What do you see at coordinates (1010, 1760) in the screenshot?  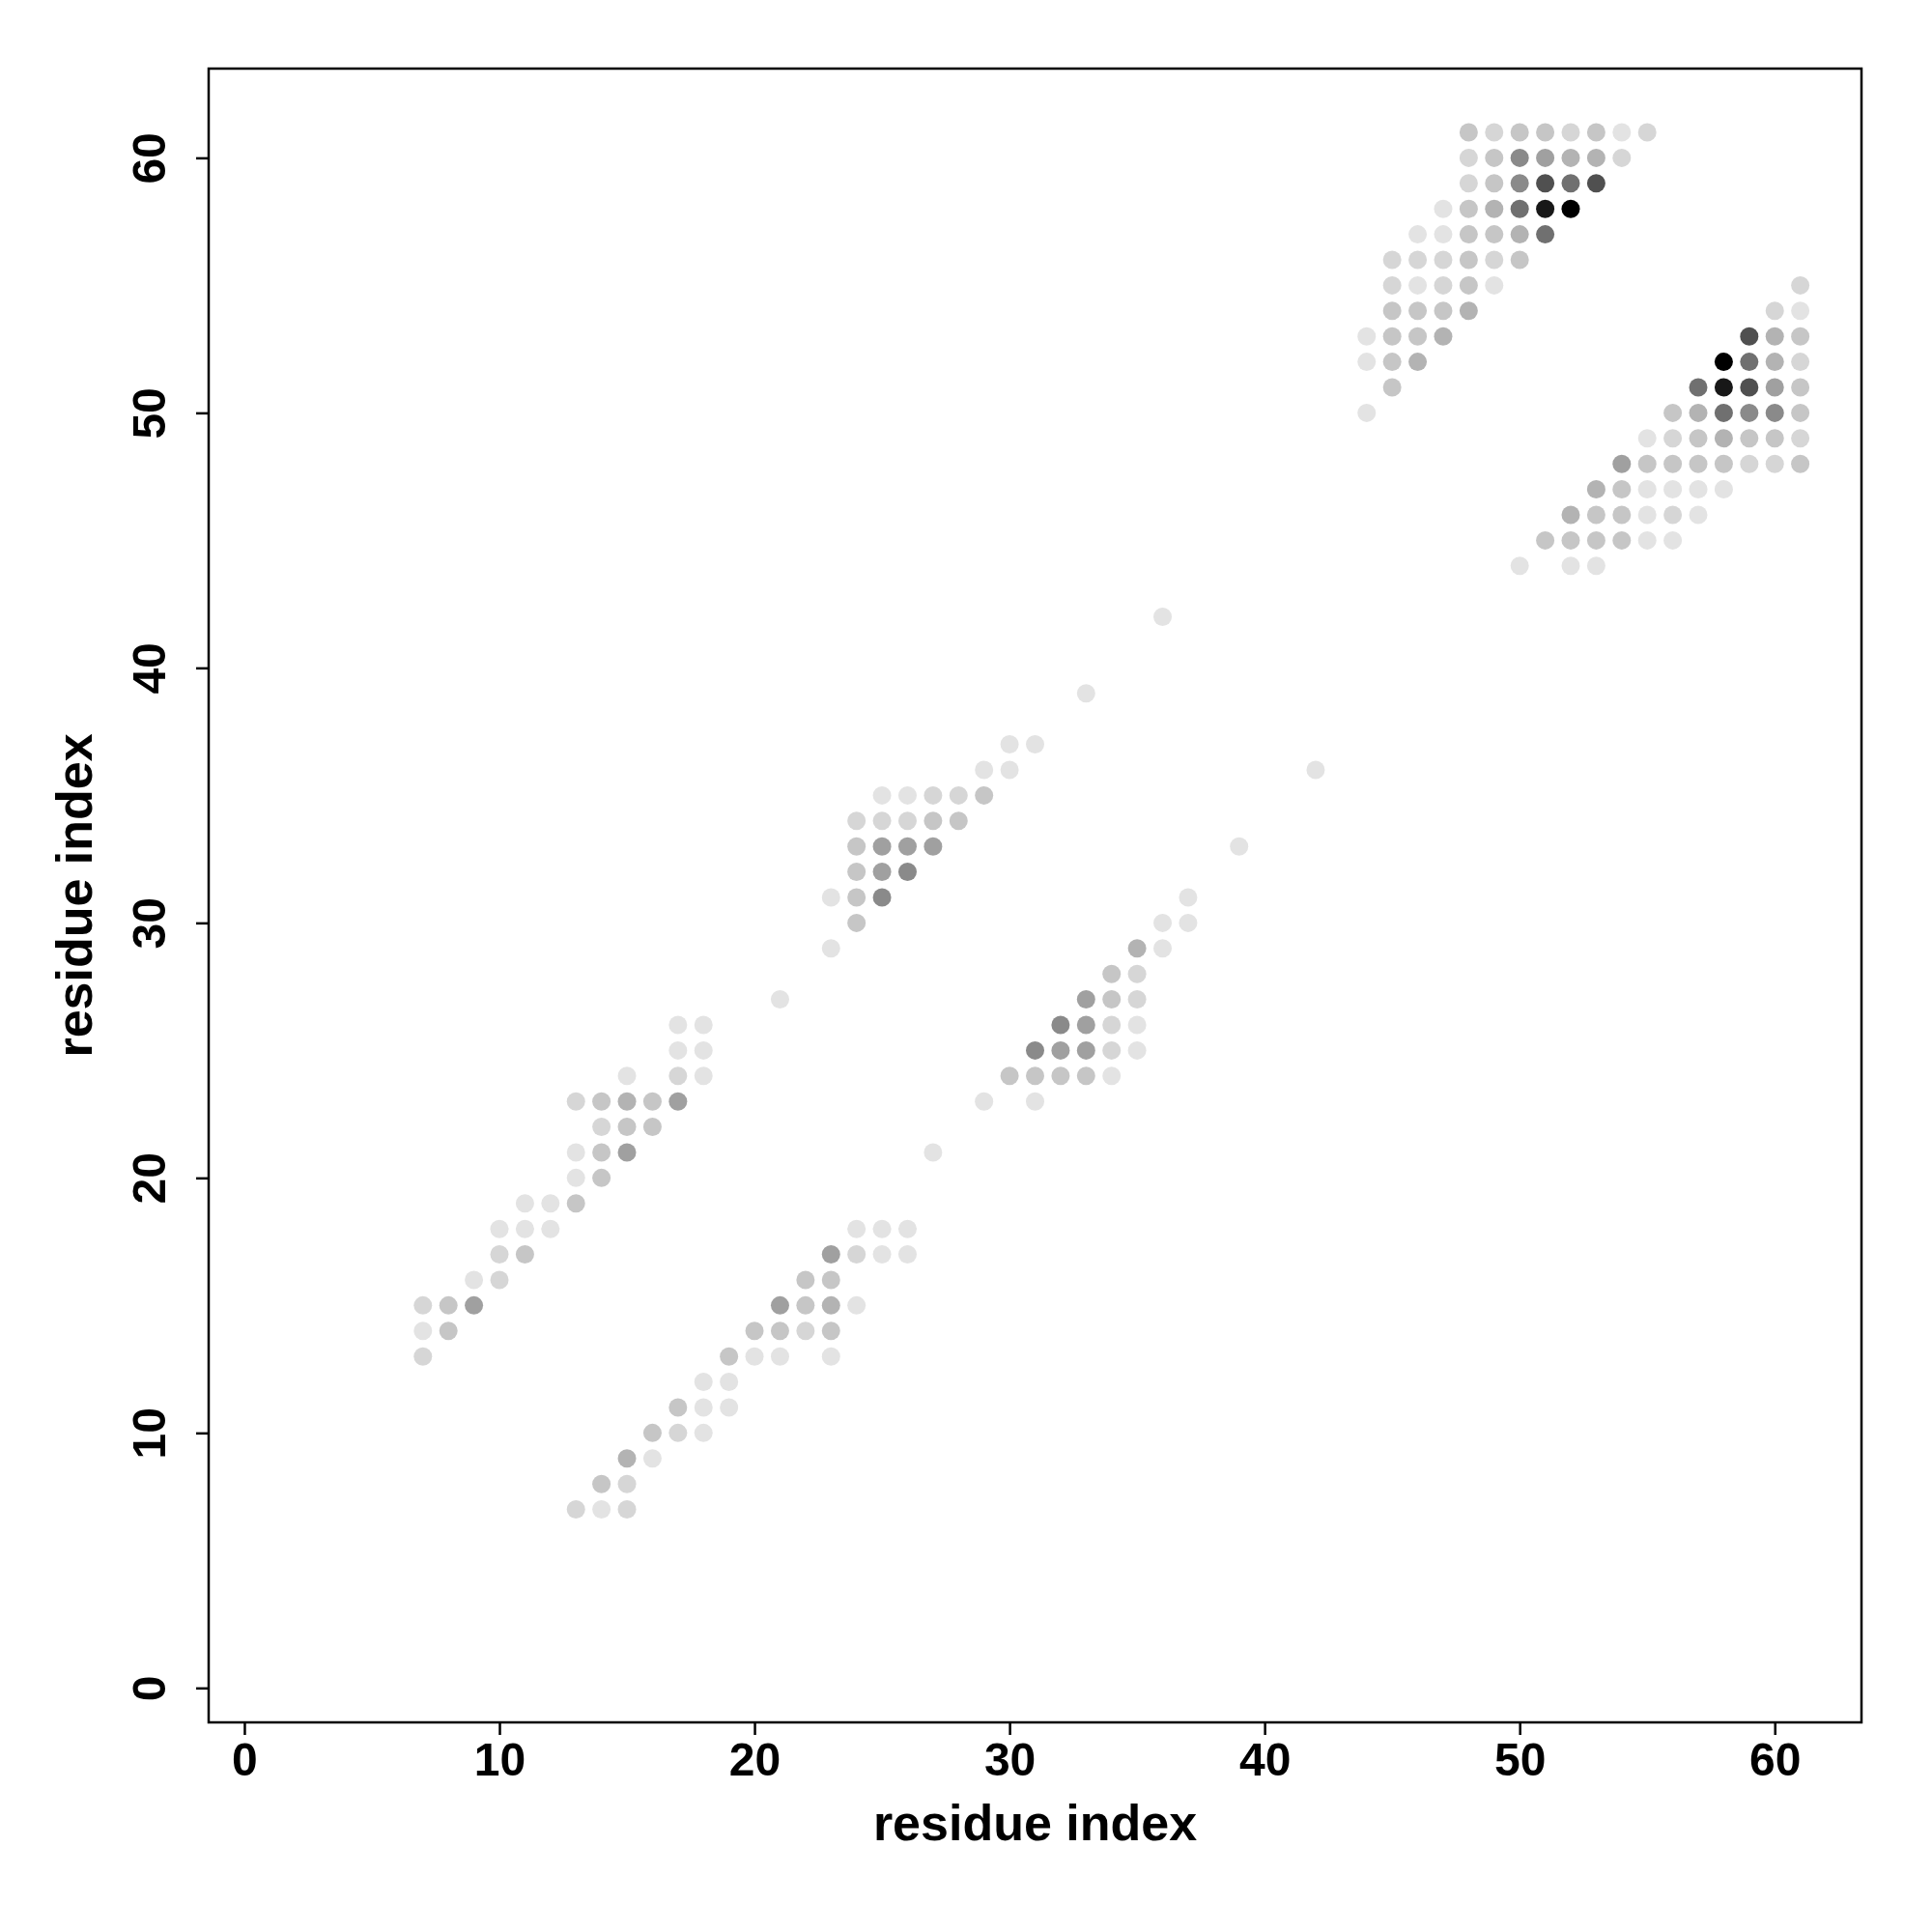 I see `x-tick-label: 30` at bounding box center [1010, 1760].